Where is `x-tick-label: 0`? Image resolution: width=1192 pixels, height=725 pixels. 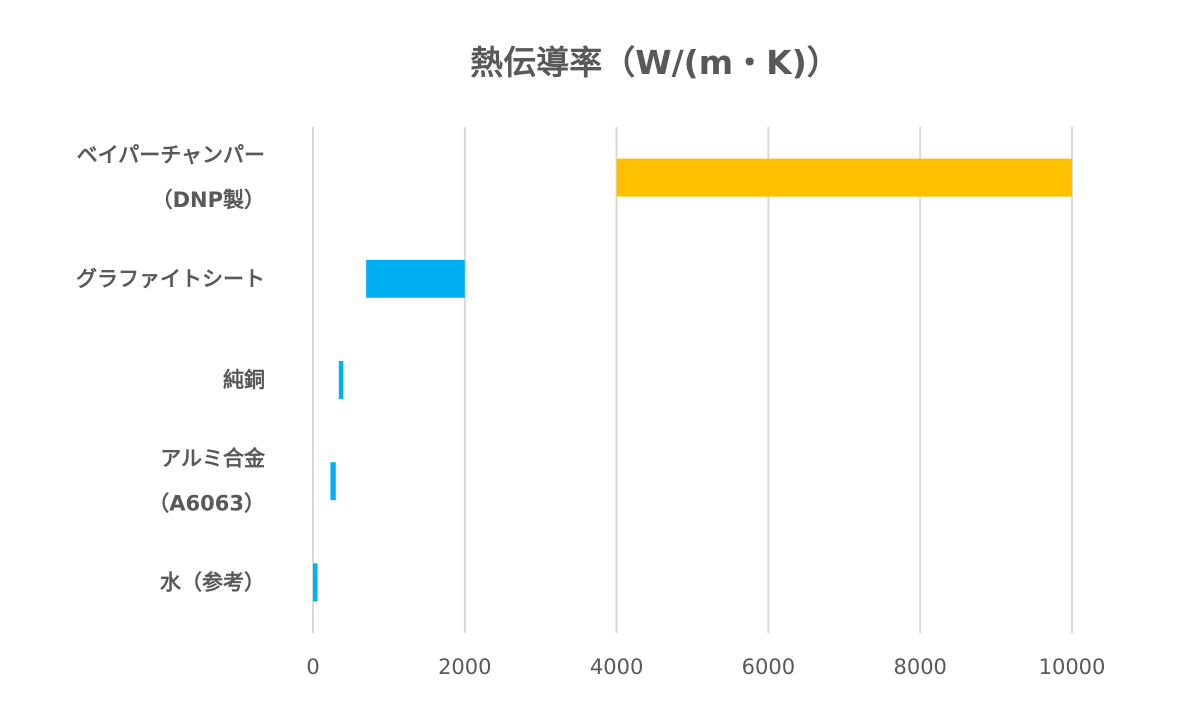 x-tick-label: 0 is located at coordinates (312, 667).